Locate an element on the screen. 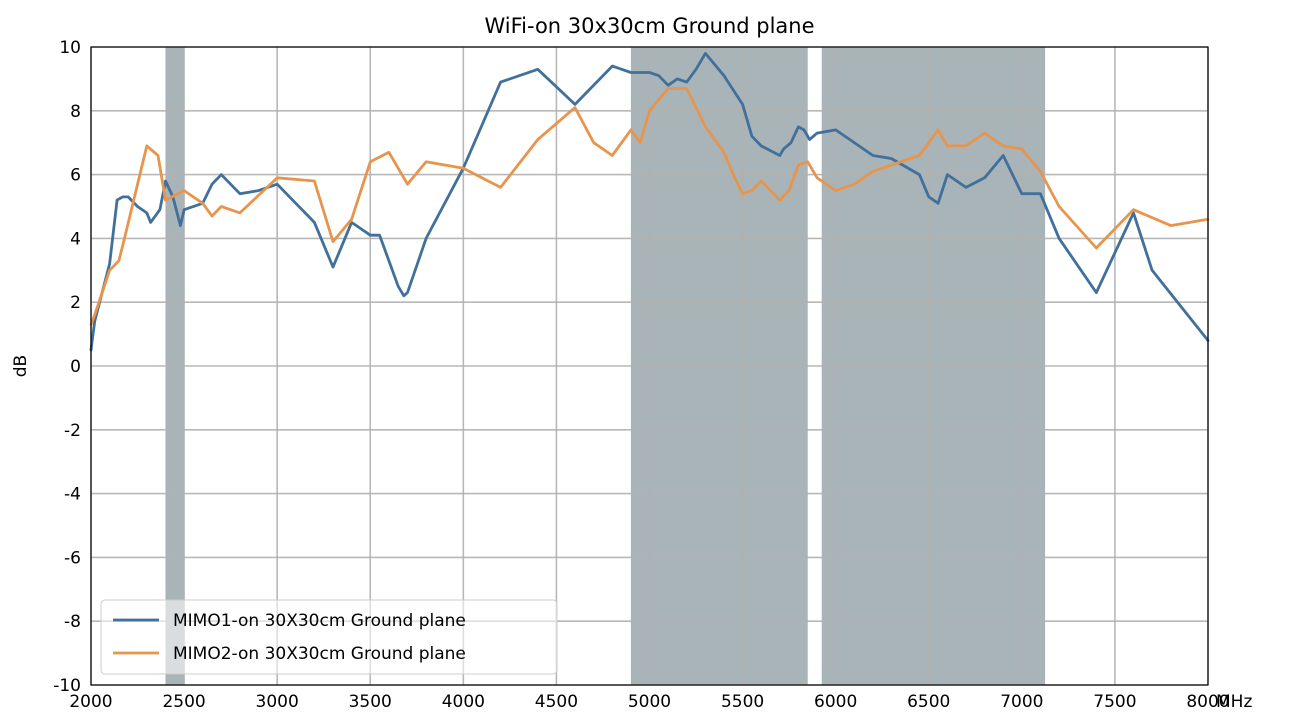  legend-box is located at coordinates (329, 637).